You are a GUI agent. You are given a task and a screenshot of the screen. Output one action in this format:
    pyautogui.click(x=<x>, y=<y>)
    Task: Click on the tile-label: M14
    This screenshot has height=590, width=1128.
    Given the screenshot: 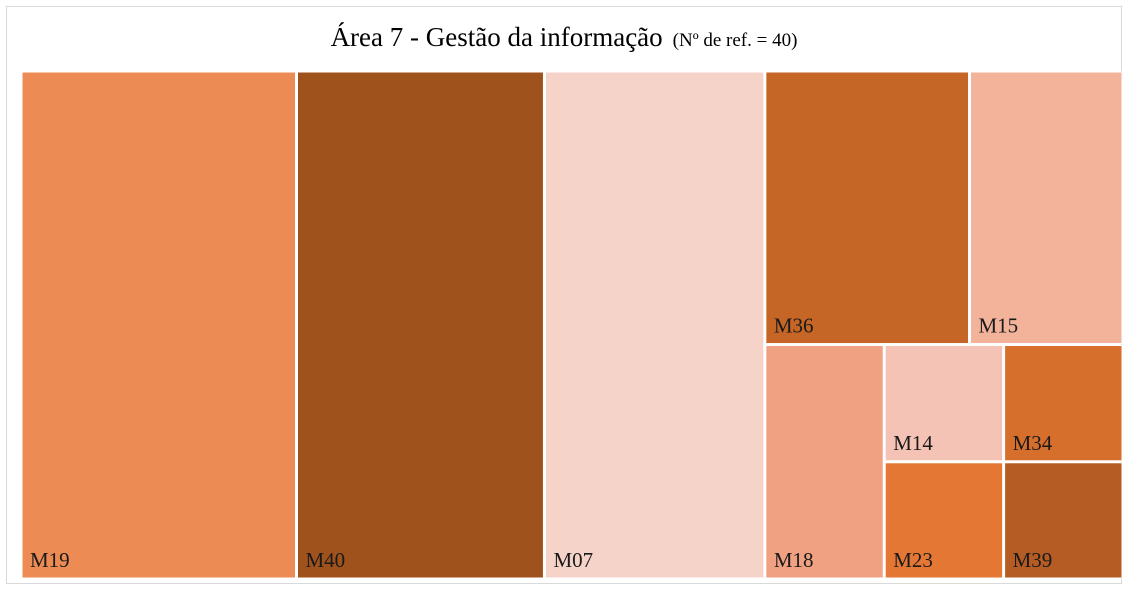 What is the action you would take?
    pyautogui.click(x=913, y=443)
    